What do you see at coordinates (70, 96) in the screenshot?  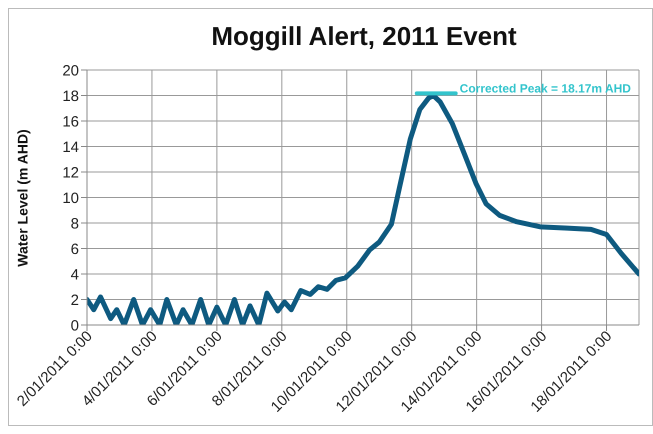 I see `y-tick-label: 18` at bounding box center [70, 96].